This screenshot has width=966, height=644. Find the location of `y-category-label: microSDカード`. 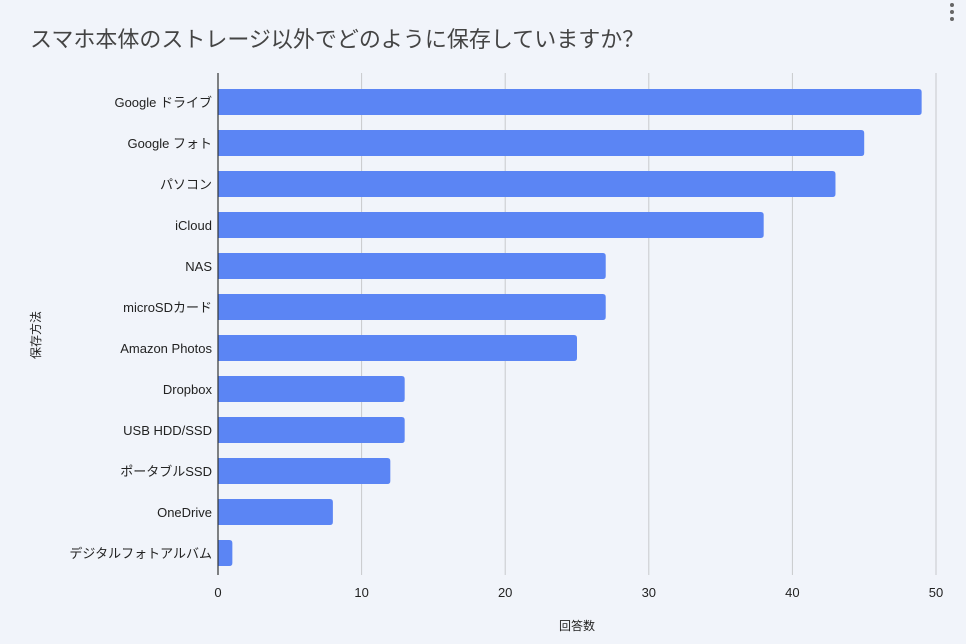

y-category-label: microSDカード is located at coordinates (167, 307).